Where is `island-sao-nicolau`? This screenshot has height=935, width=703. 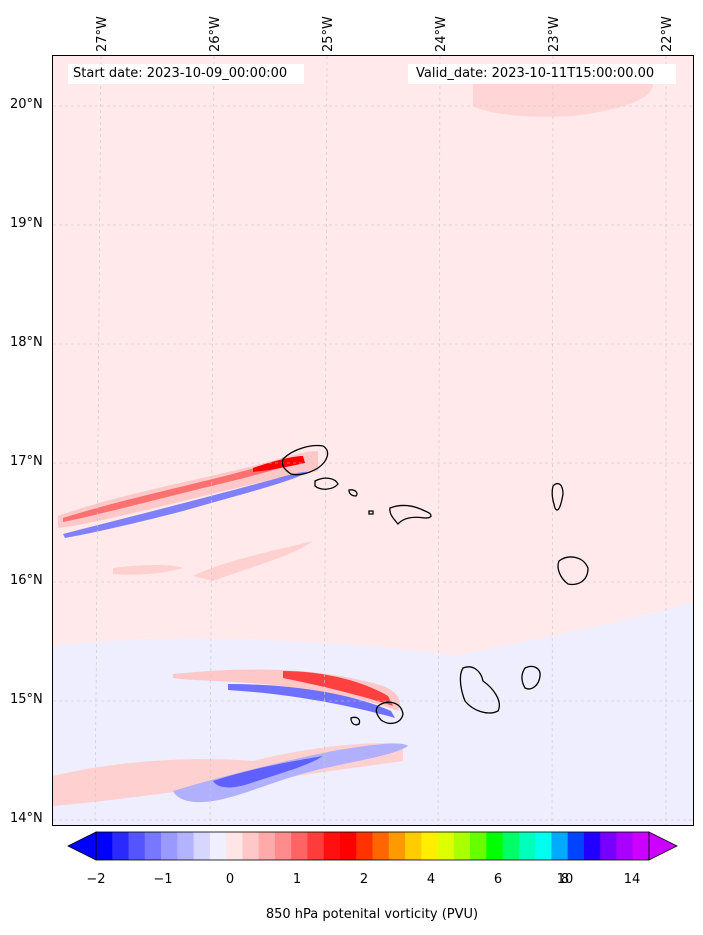 island-sao-nicolau is located at coordinates (410, 515).